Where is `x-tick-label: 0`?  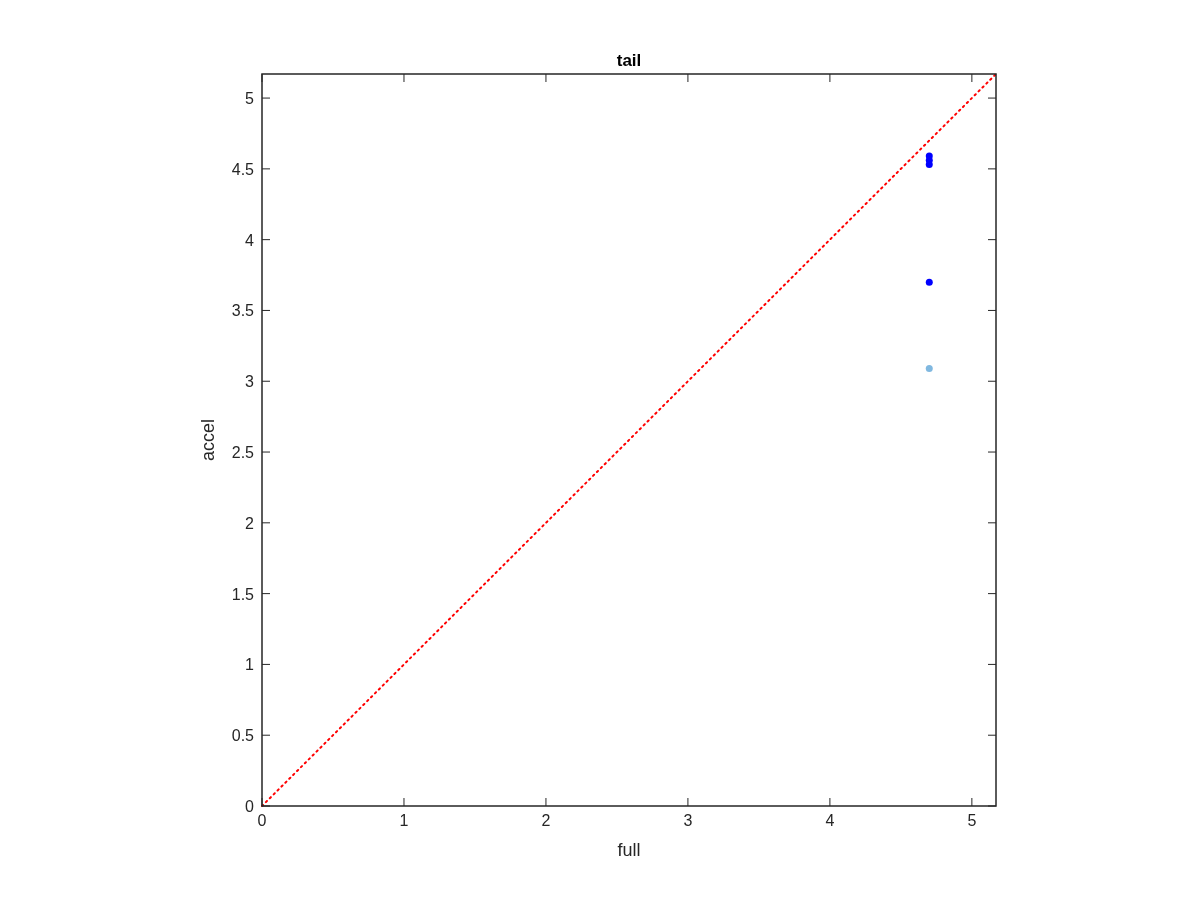
x-tick-label: 0 is located at coordinates (262, 820).